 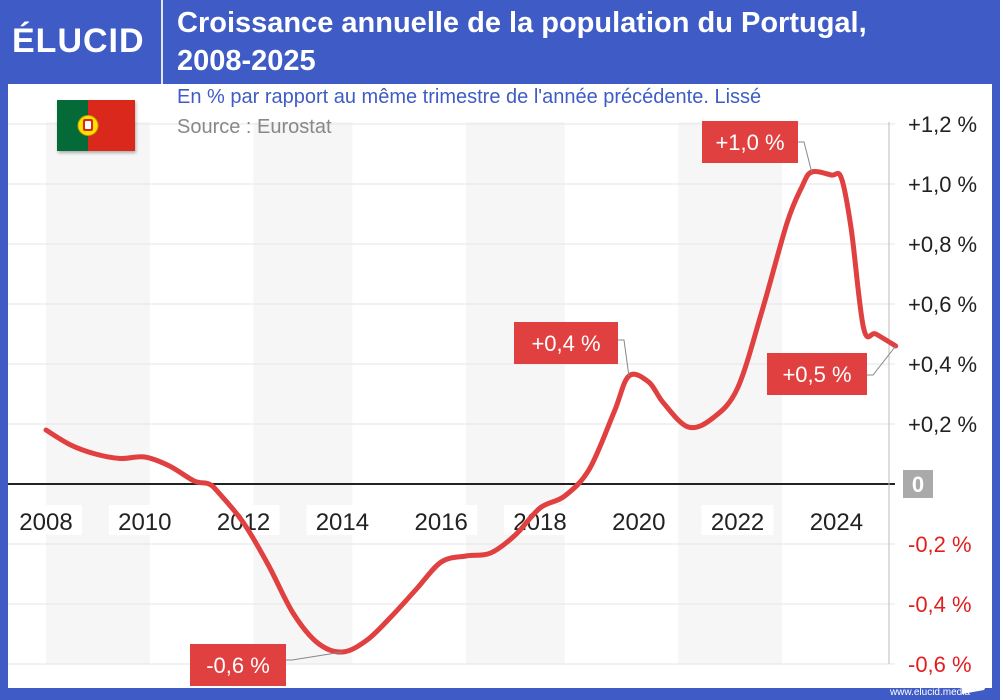 I want to click on y-tick-label: -0,2 %, so click(x=940, y=544).